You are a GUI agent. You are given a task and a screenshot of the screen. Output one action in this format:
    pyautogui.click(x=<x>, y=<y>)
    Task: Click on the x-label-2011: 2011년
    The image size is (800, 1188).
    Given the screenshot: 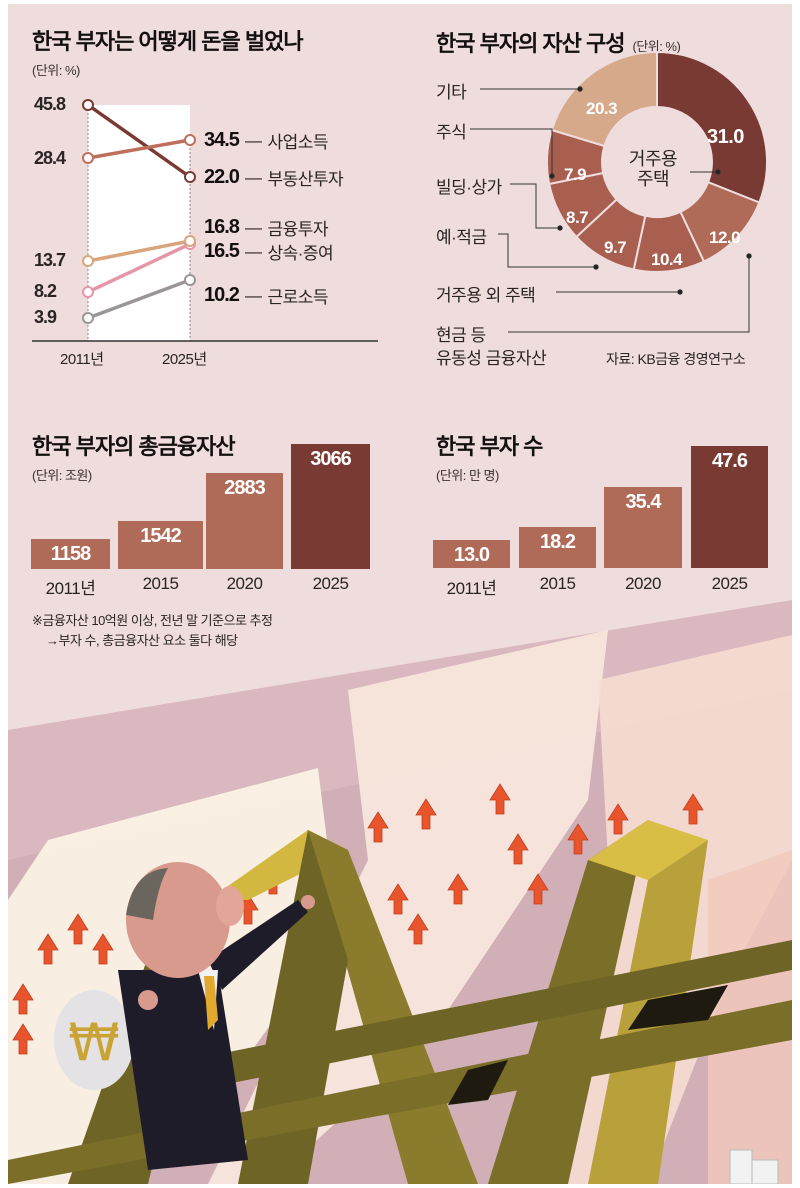 What is the action you would take?
    pyautogui.click(x=82, y=359)
    